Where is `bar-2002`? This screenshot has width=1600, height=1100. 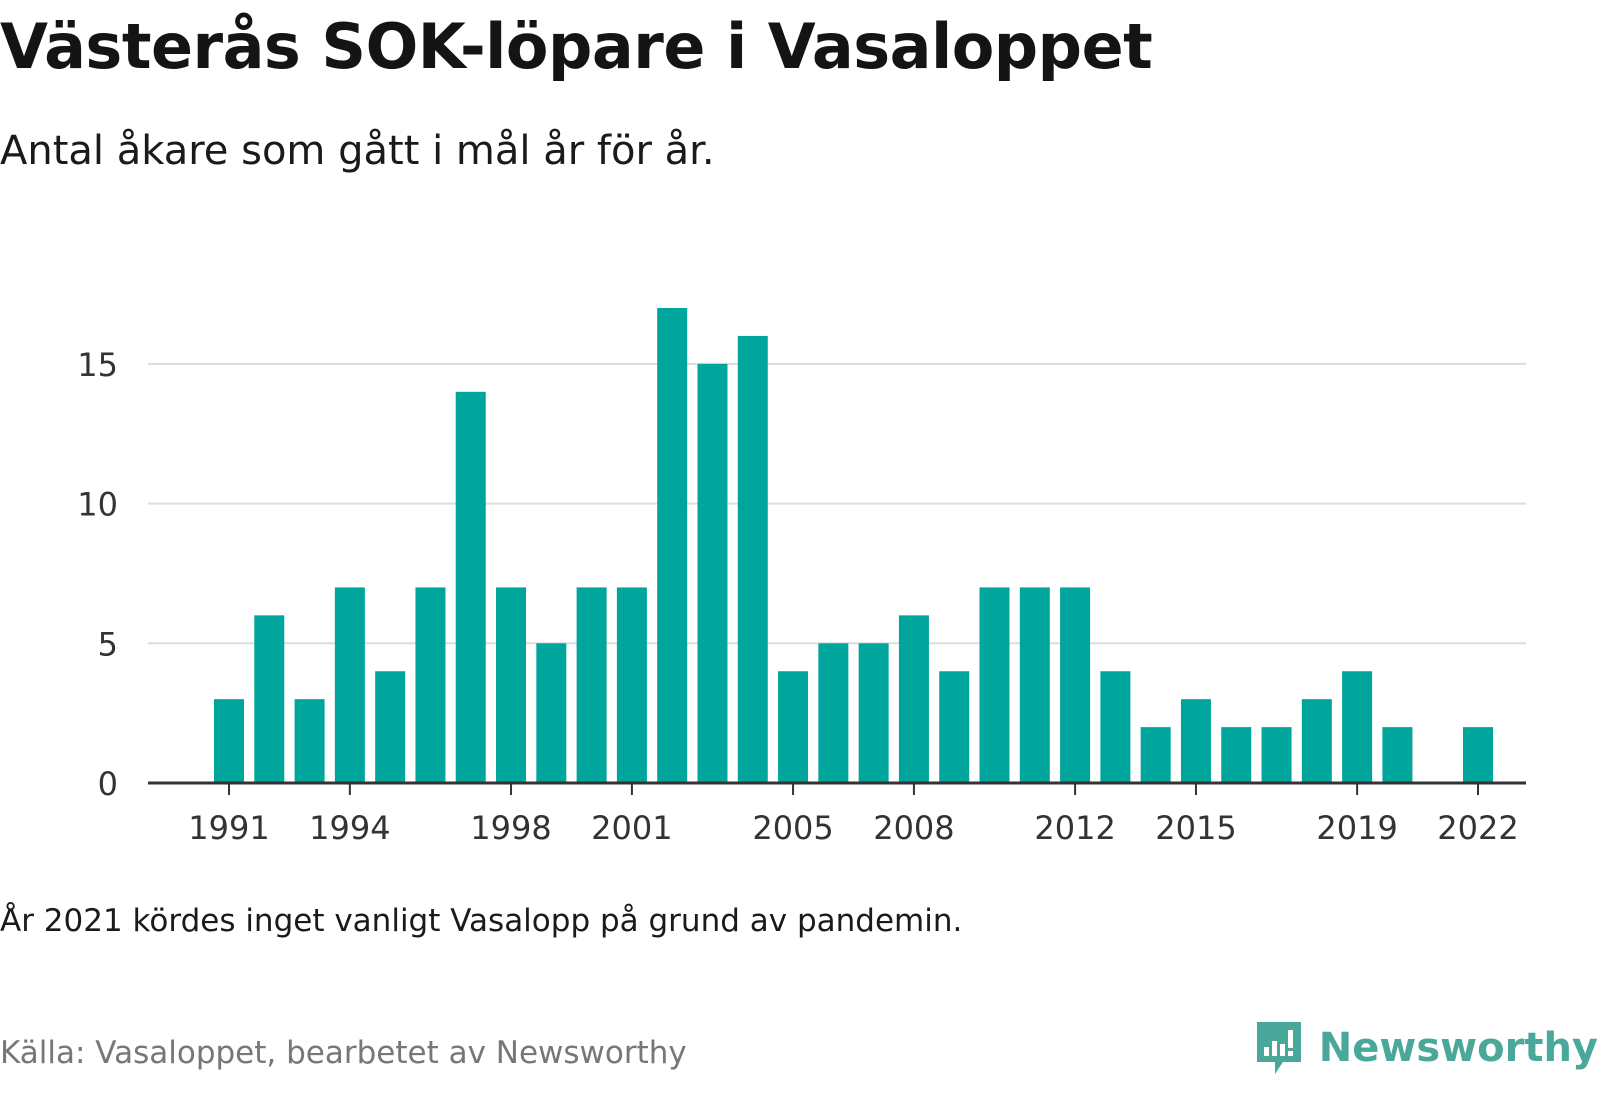
bar-2002 is located at coordinates (672, 545).